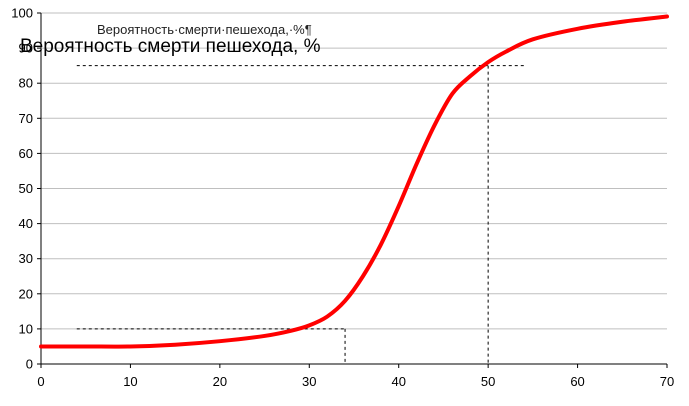 The image size is (689, 406). What do you see at coordinates (40, 381) in the screenshot?
I see `x-tick-label-0: 0` at bounding box center [40, 381].